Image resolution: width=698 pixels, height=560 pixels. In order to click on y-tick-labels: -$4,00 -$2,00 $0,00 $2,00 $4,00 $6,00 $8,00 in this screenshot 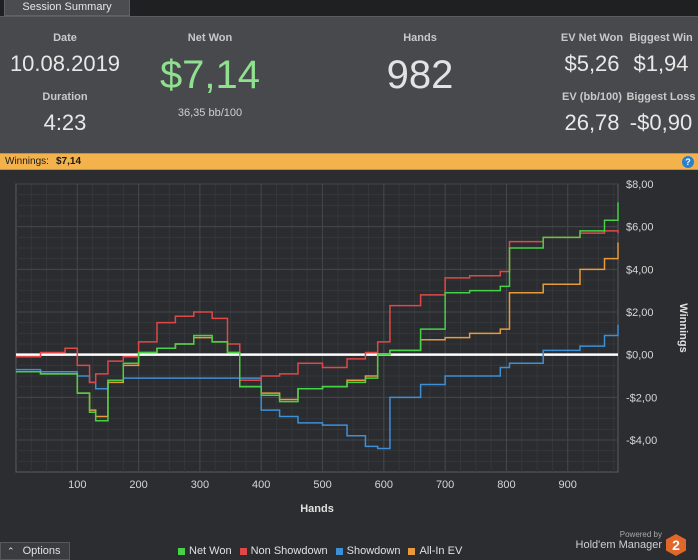, I will do `click(641, 313)`.